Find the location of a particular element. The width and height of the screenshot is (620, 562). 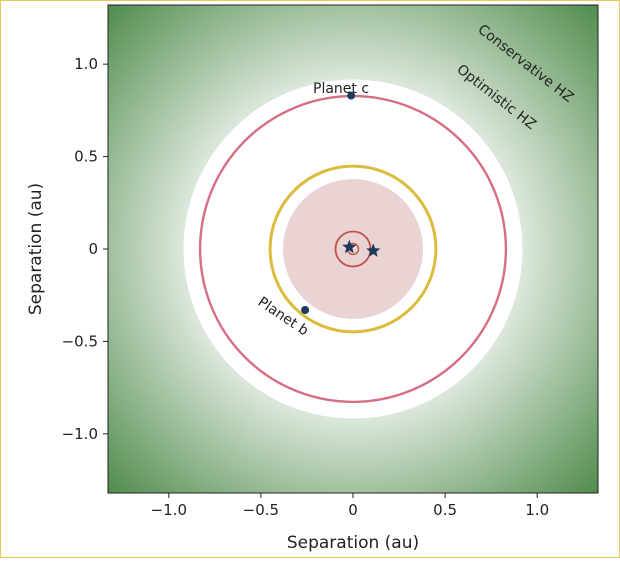

inner-pink-disk is located at coordinates (353, 249).